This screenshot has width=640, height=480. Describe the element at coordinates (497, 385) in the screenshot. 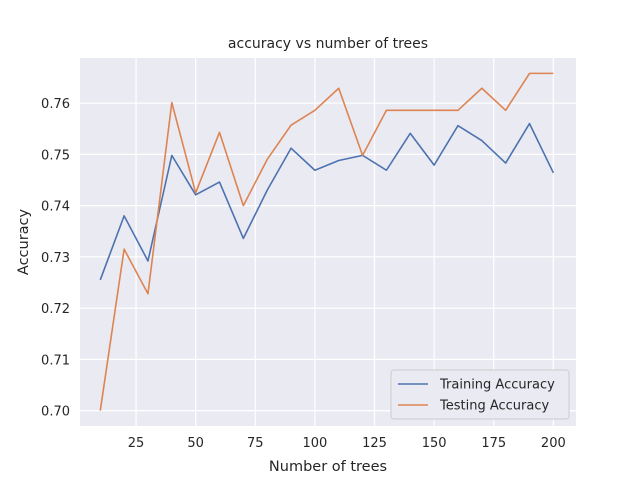

I see `legend-label: Training Accuracy` at that location.